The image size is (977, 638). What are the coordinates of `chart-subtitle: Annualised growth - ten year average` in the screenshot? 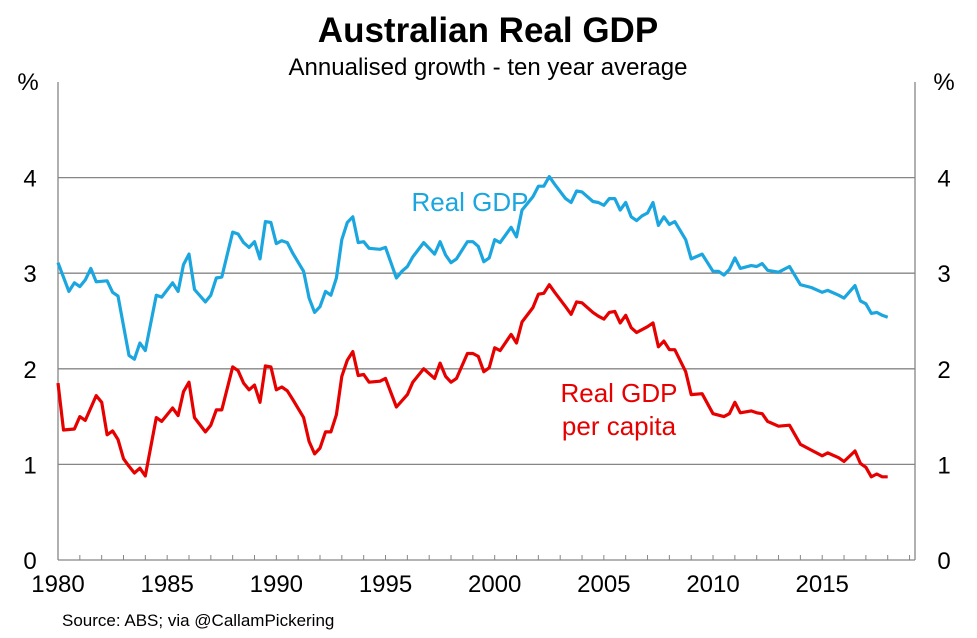 It's located at (488, 67).